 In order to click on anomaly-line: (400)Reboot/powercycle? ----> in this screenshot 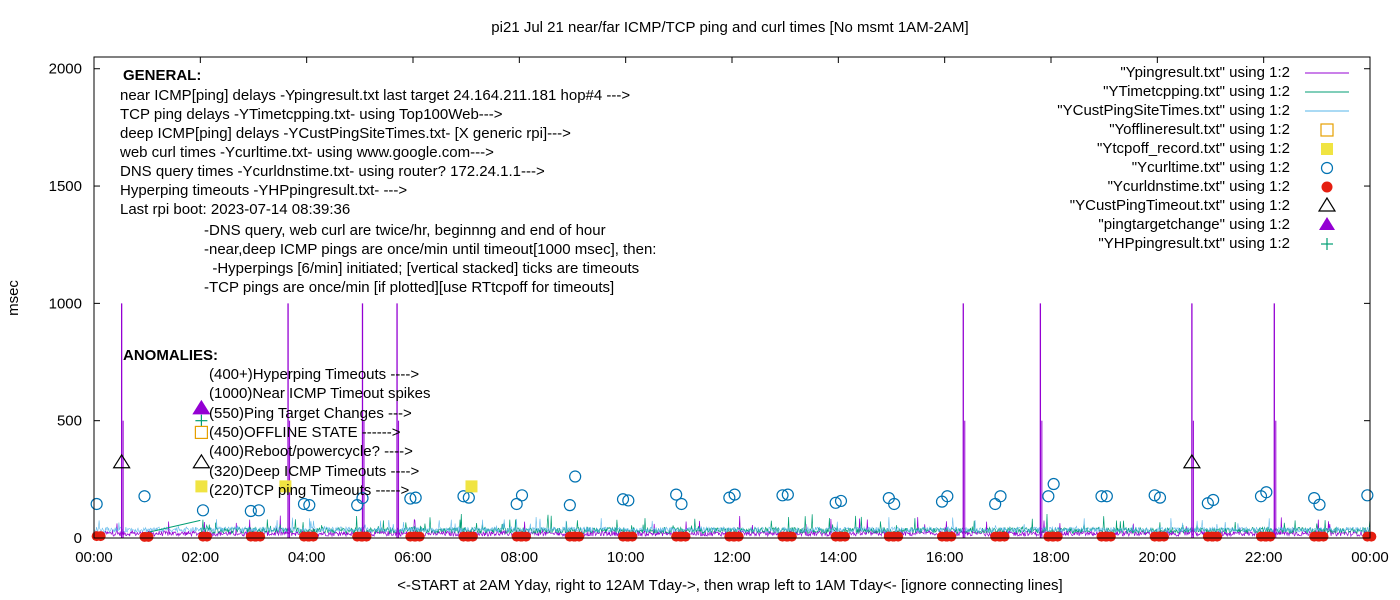, I will do `click(311, 451)`.